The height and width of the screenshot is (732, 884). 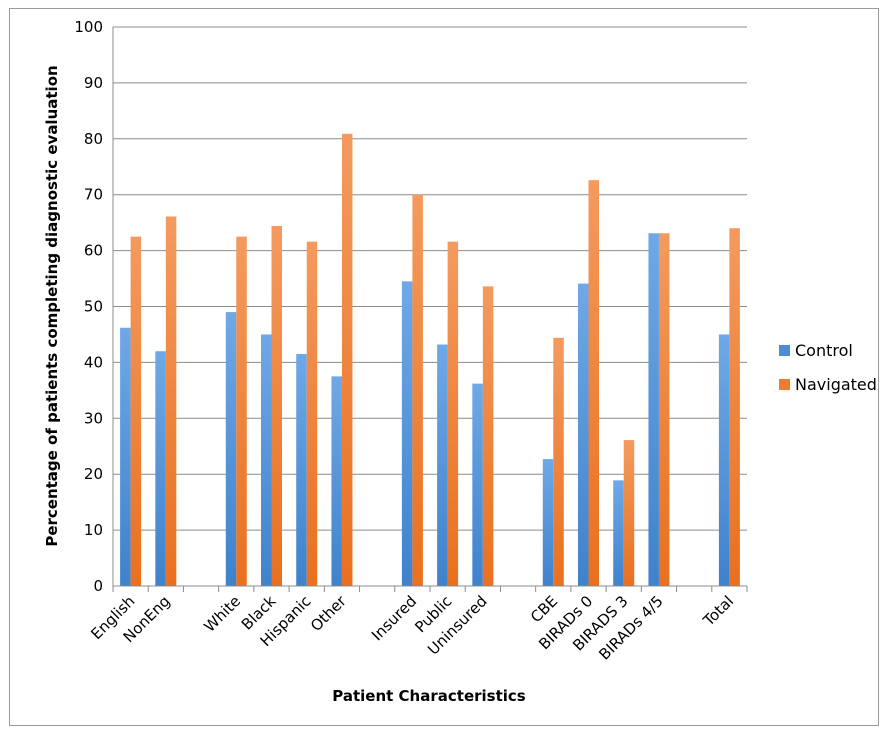 What do you see at coordinates (93, 195) in the screenshot?
I see `y-tick-label: 70` at bounding box center [93, 195].